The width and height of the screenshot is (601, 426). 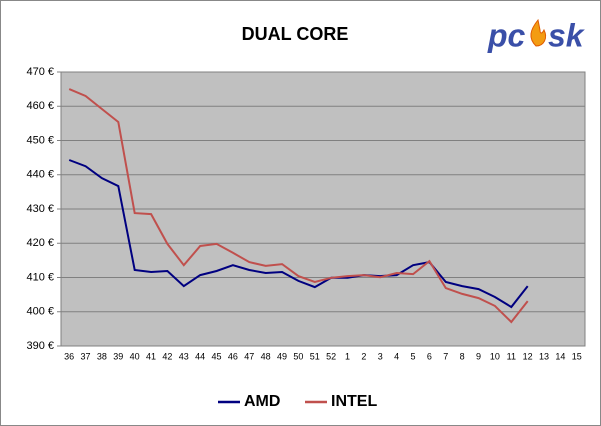 What do you see at coordinates (347, 356) in the screenshot?
I see `x-tick-label: 1` at bounding box center [347, 356].